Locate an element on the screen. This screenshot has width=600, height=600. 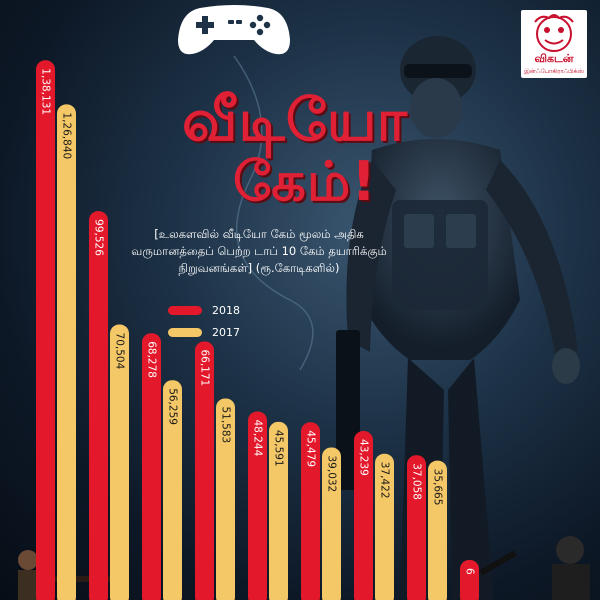
bar-label-2018-2: 99,526 is located at coordinates (99, 237).